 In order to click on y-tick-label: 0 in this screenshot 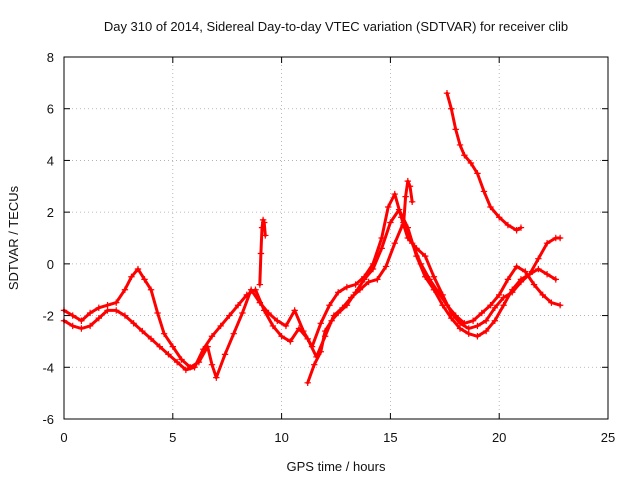, I will do `click(50, 264)`.